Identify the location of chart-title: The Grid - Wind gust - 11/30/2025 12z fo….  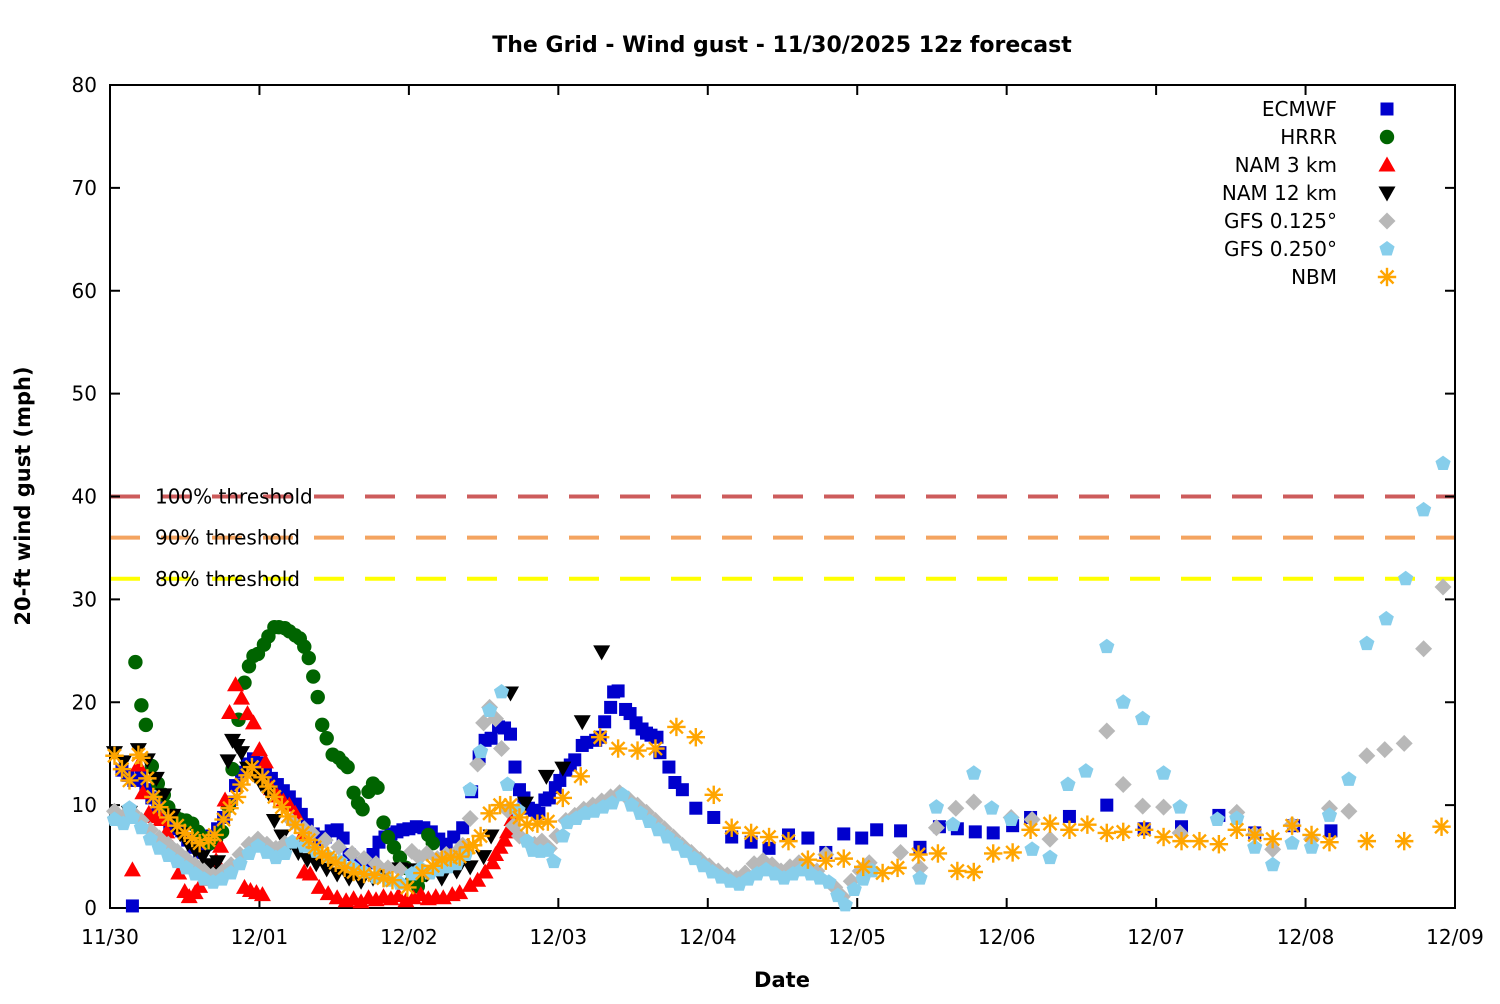
(782, 45).